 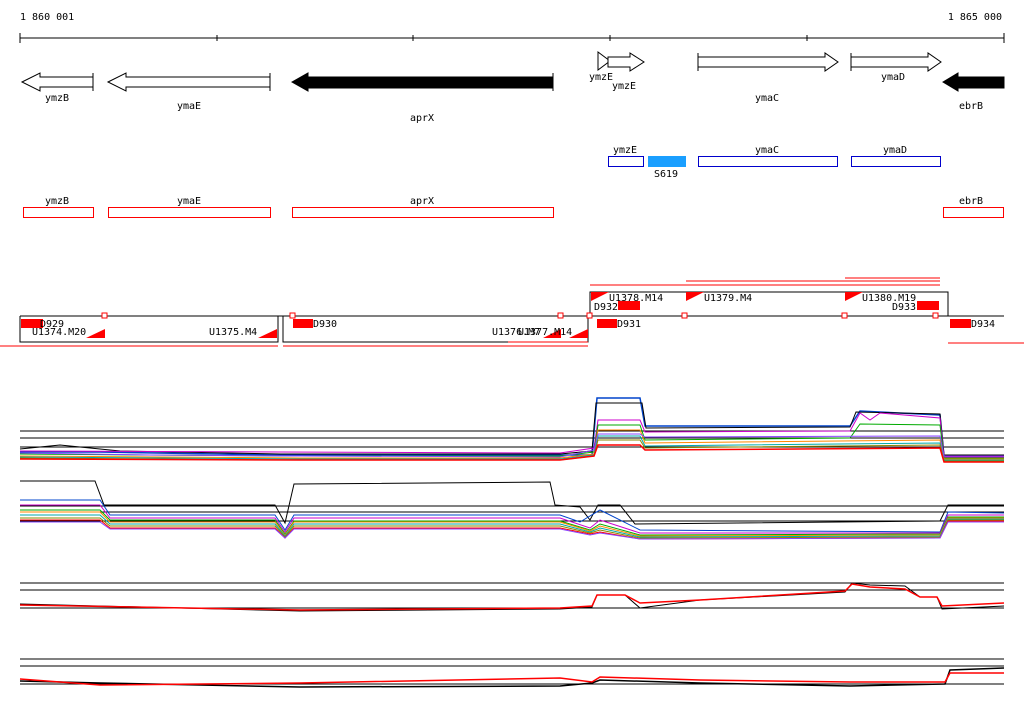 What do you see at coordinates (974, 17) in the screenshot?
I see `coord-end: 1 865 000` at bounding box center [974, 17].